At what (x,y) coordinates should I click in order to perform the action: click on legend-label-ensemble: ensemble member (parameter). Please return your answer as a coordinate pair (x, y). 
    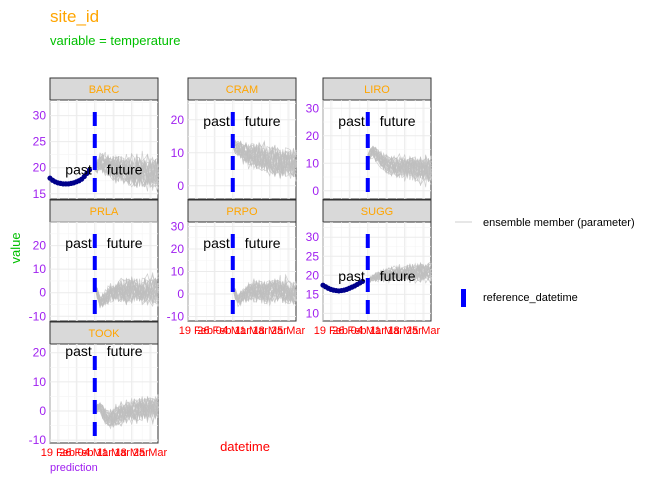
    Looking at the image, I should click on (559, 223).